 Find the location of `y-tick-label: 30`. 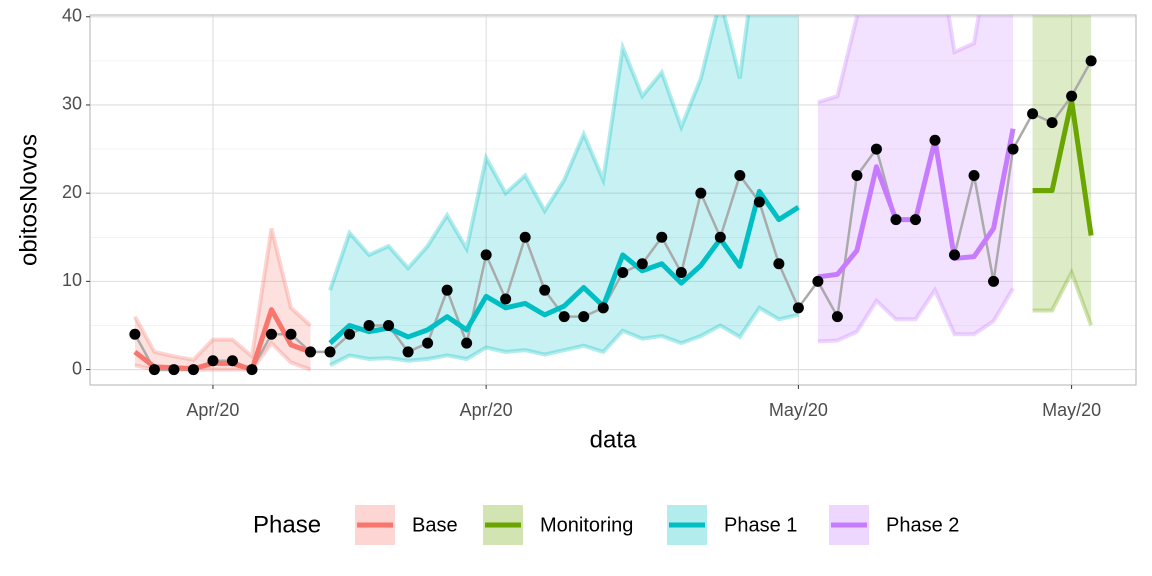

y-tick-label: 30 is located at coordinates (72, 104).